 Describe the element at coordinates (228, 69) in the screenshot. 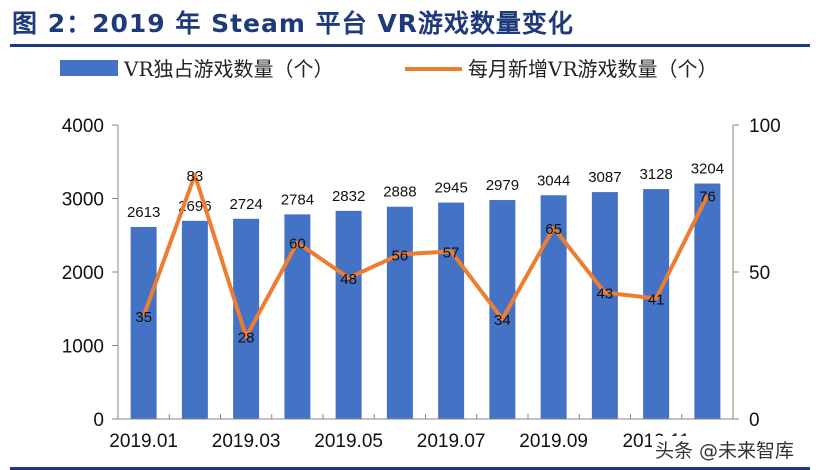

I see `legend-label-bar: VR独占游戏数量（个）` at that location.